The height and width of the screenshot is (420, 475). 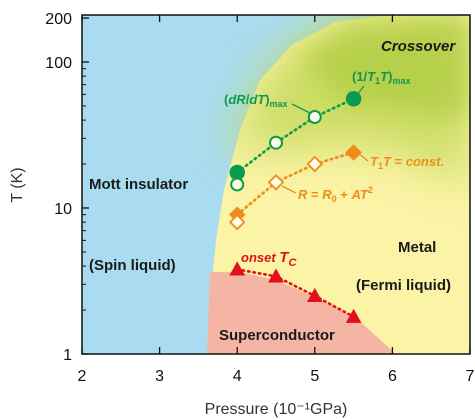 I want to click on y-tick-label: 1, so click(x=67, y=355).